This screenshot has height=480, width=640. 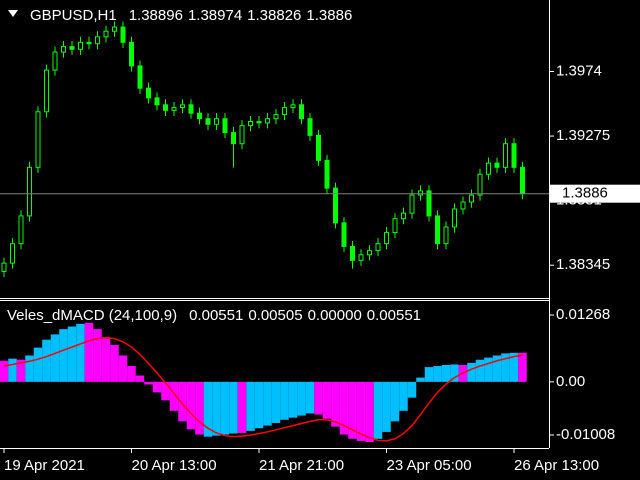 What do you see at coordinates (301, 465) in the screenshot?
I see `x-tick-label: 21 Apr 21:00` at bounding box center [301, 465].